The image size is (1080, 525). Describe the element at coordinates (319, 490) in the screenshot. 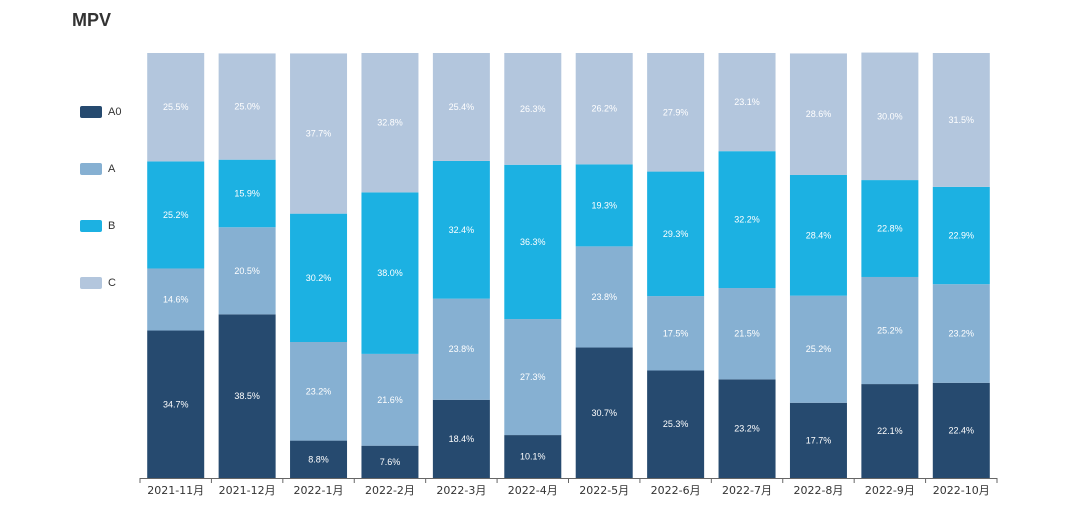

I see `x-tick-label-2: 2022-1月` at that location.